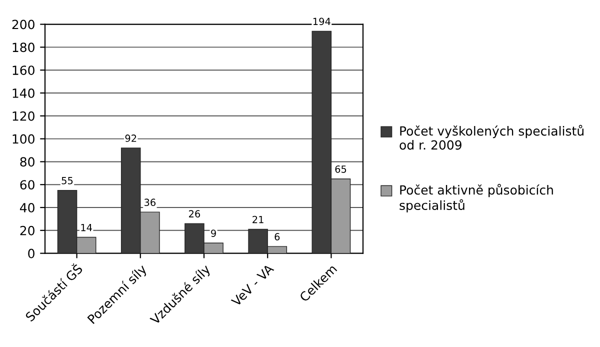  What do you see at coordinates (23, 71) in the screenshot?
I see `y-tick-label: 160` at bounding box center [23, 71].